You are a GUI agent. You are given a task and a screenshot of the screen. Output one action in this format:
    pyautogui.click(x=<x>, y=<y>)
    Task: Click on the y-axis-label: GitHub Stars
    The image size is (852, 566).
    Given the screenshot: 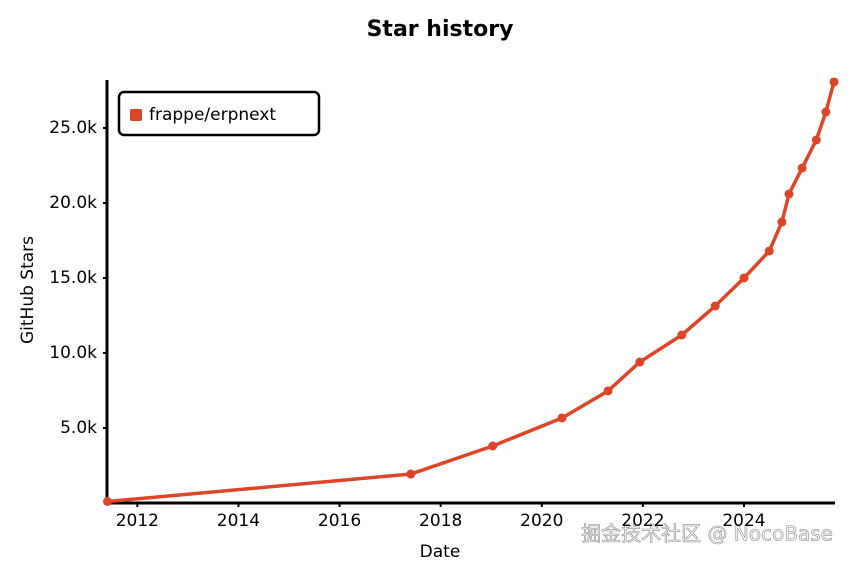 What is the action you would take?
    pyautogui.click(x=28, y=290)
    